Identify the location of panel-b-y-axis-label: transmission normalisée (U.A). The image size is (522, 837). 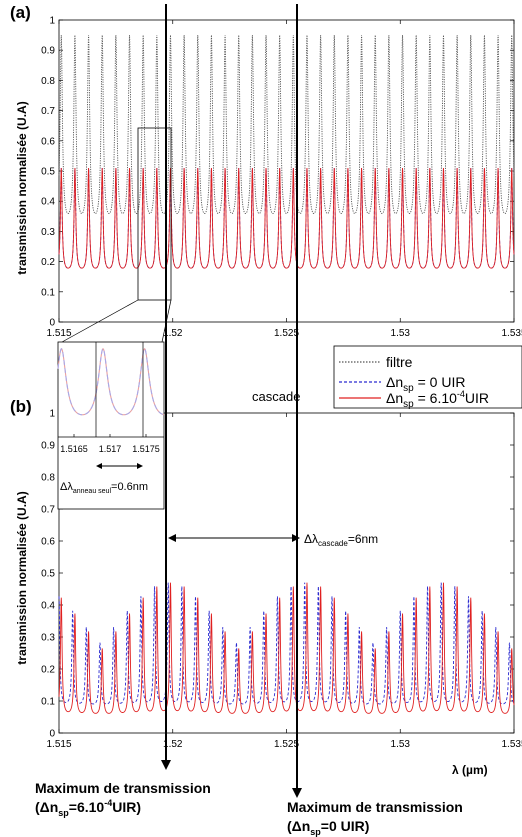
(22, 577).